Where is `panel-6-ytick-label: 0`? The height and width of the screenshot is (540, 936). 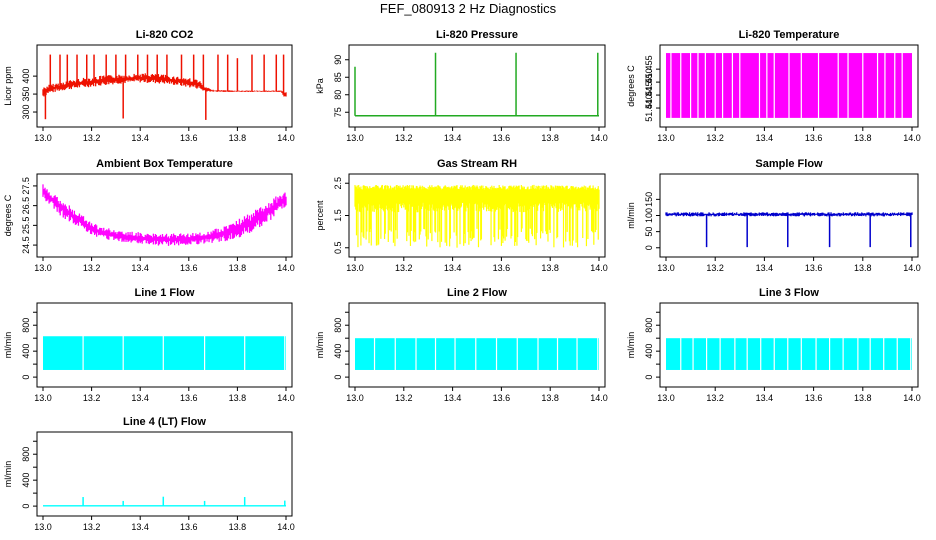
panel-6-ytick-label: 0 is located at coordinates (649, 247).